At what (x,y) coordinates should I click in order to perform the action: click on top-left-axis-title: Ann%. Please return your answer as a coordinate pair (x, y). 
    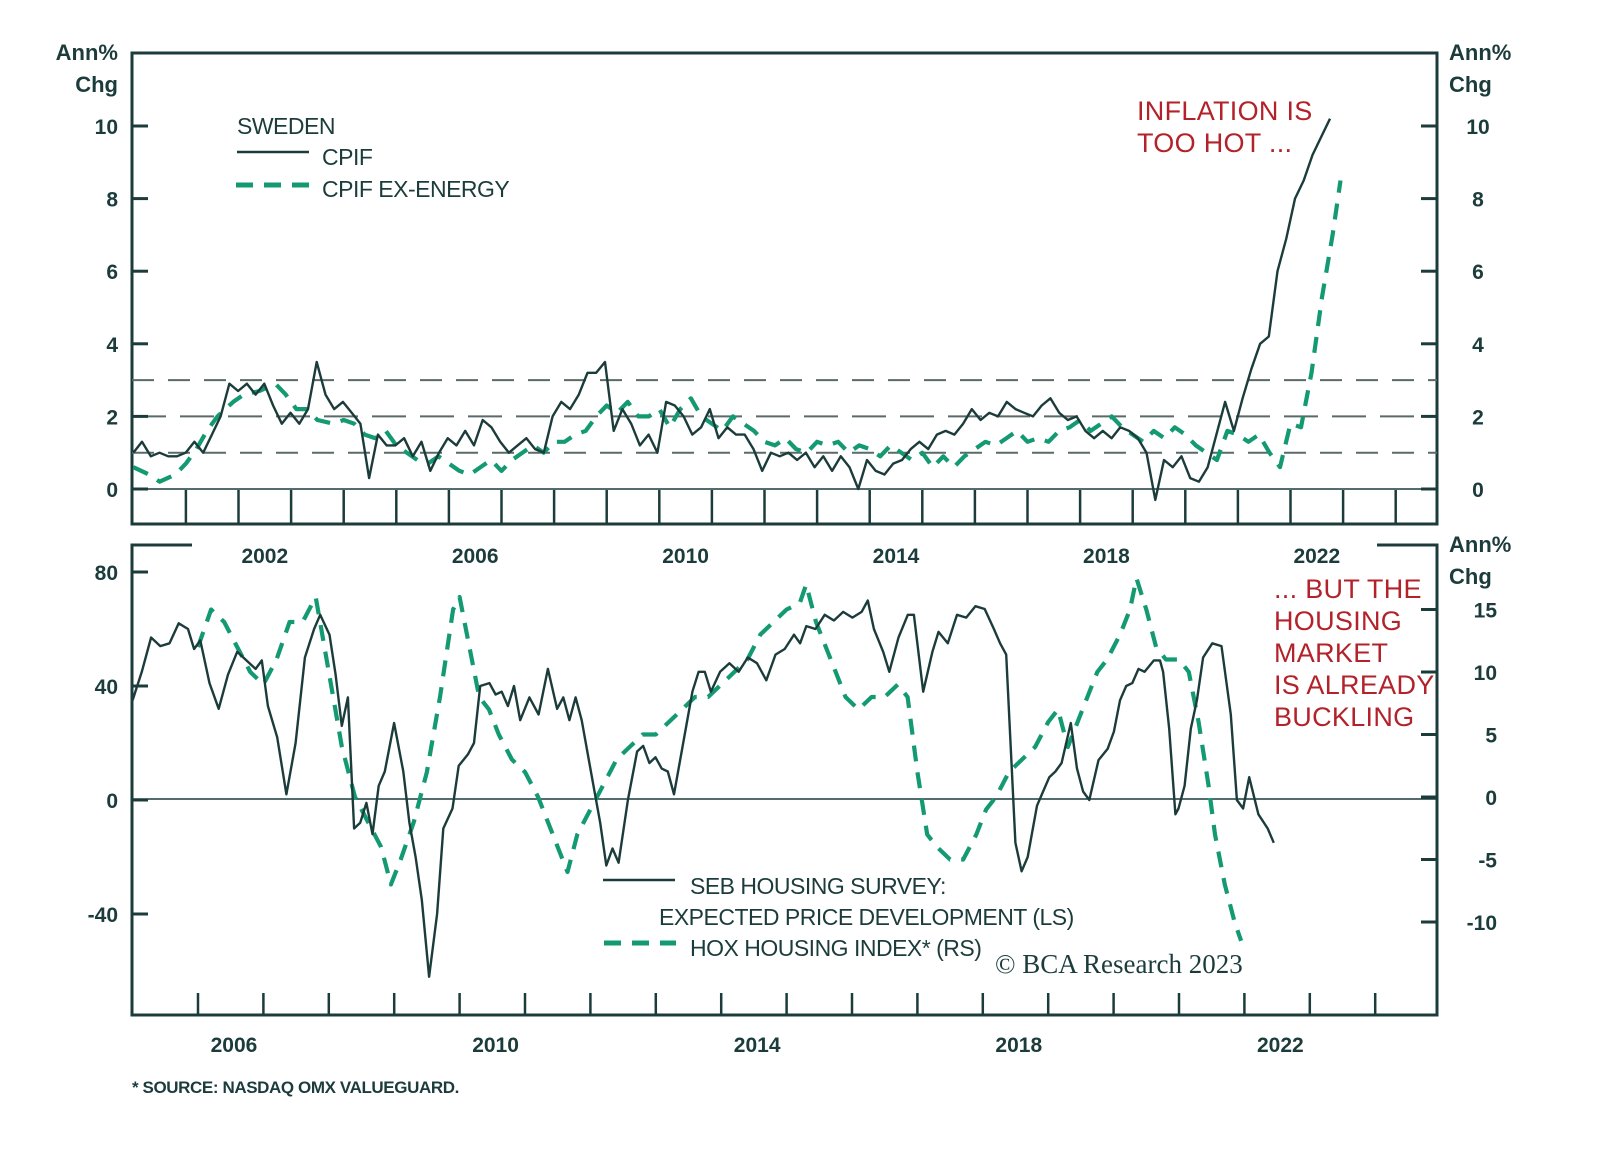
    Looking at the image, I should click on (87, 52).